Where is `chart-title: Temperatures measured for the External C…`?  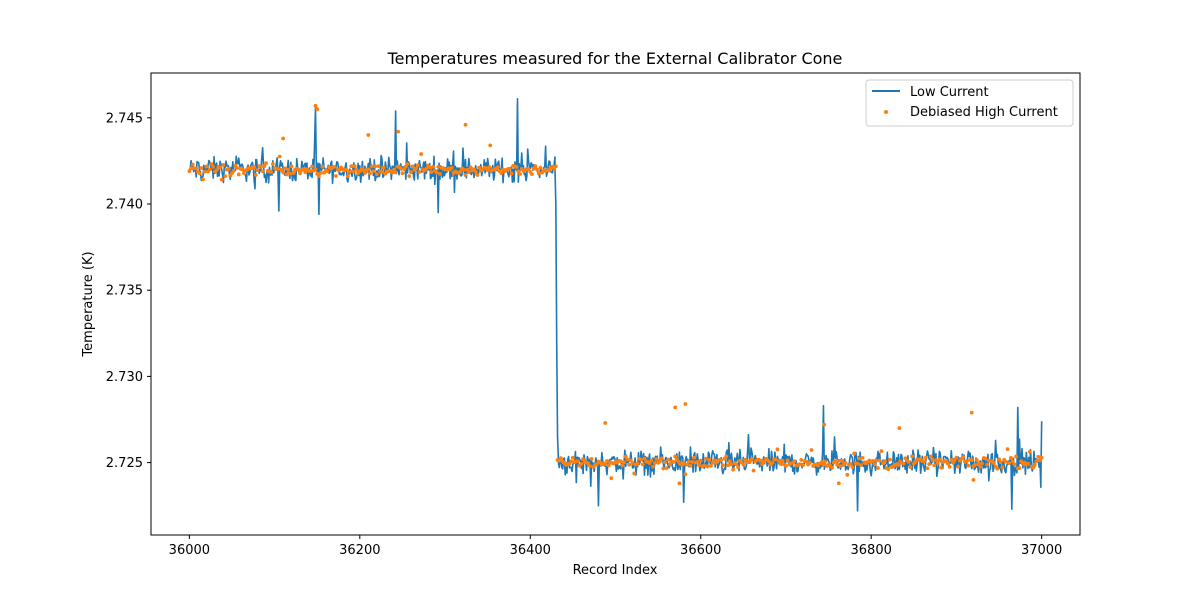
chart-title: Temperatures measured for the External C… is located at coordinates (615, 58).